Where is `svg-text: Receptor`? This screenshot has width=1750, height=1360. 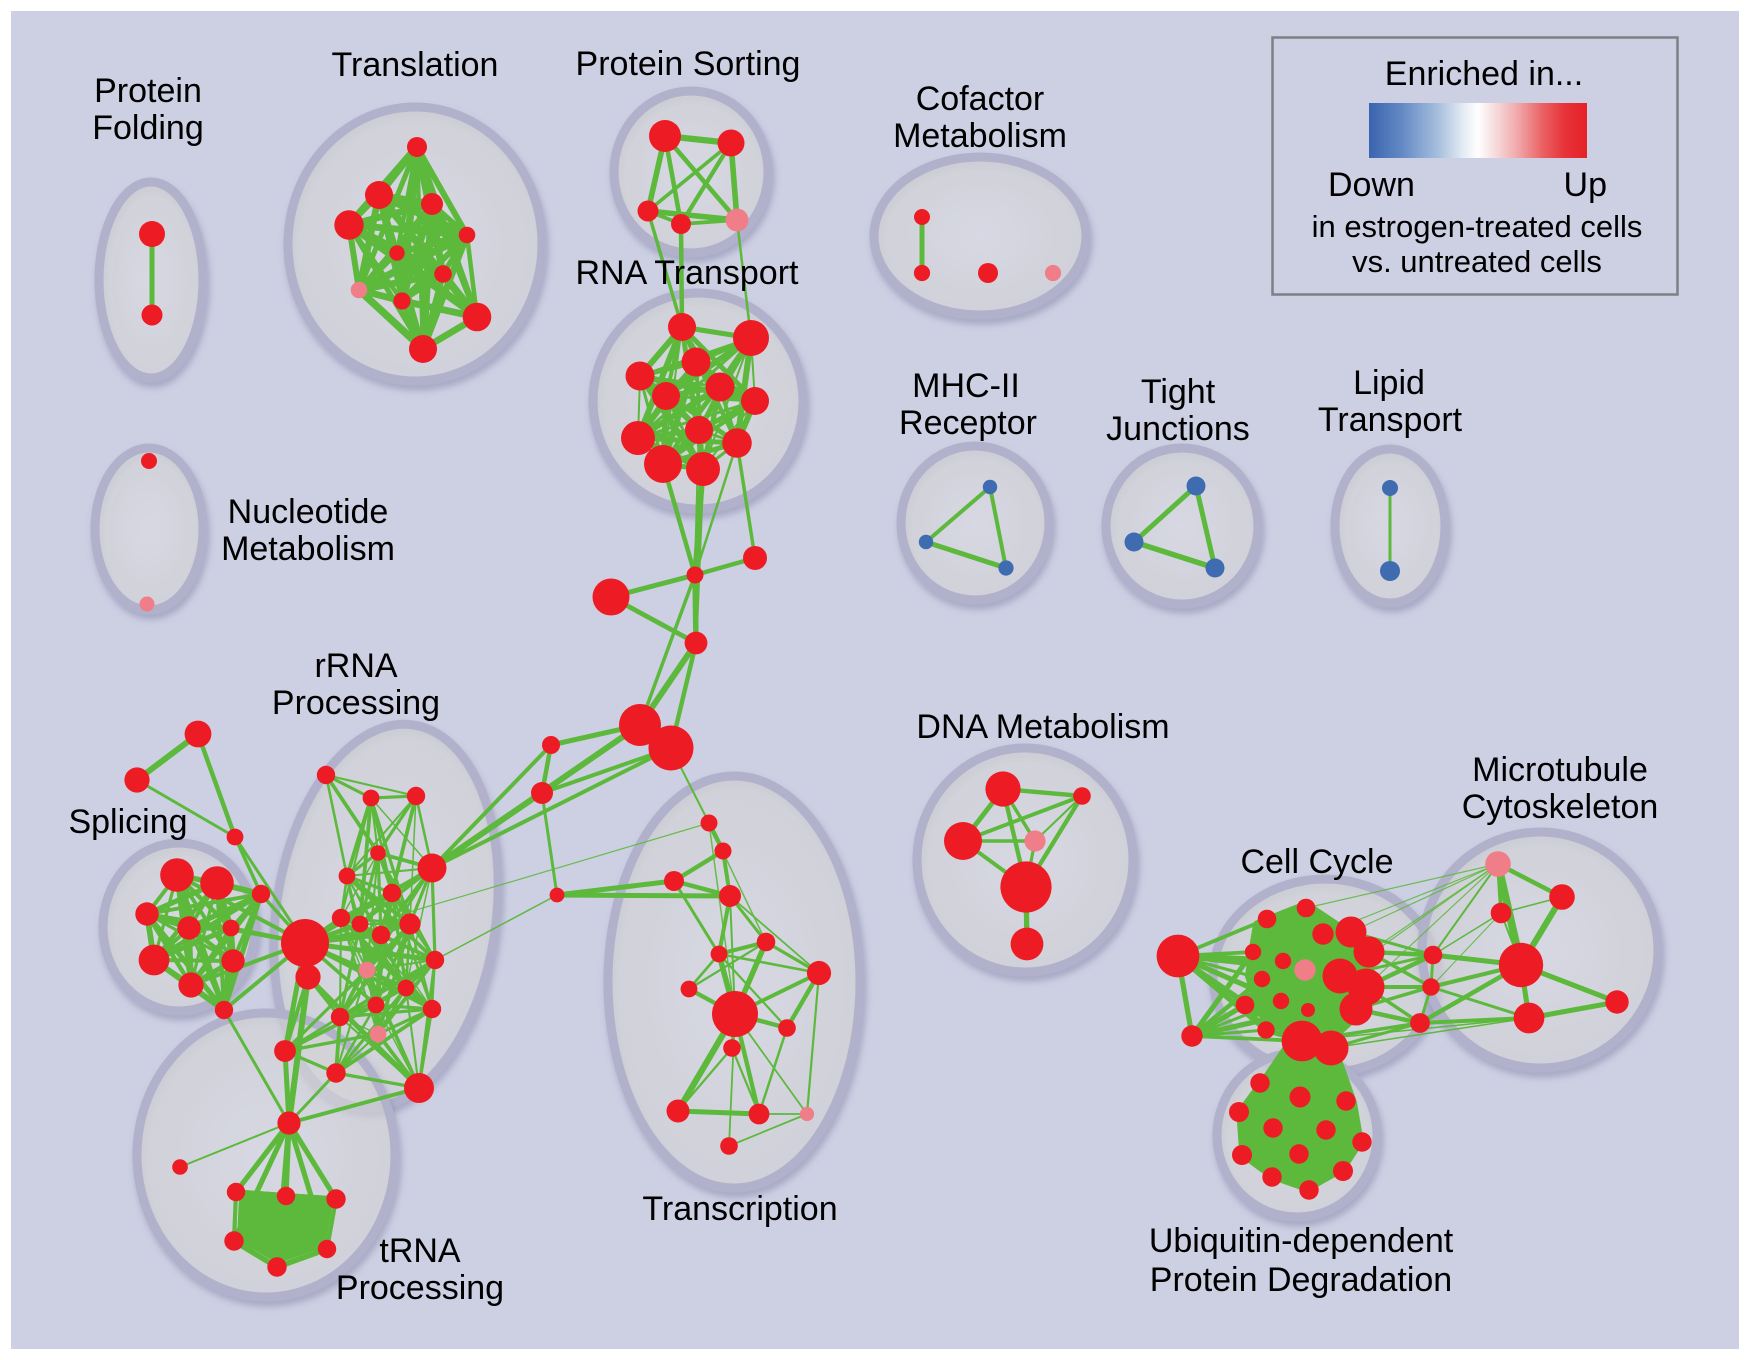
svg-text: Receptor is located at coordinates (968, 423).